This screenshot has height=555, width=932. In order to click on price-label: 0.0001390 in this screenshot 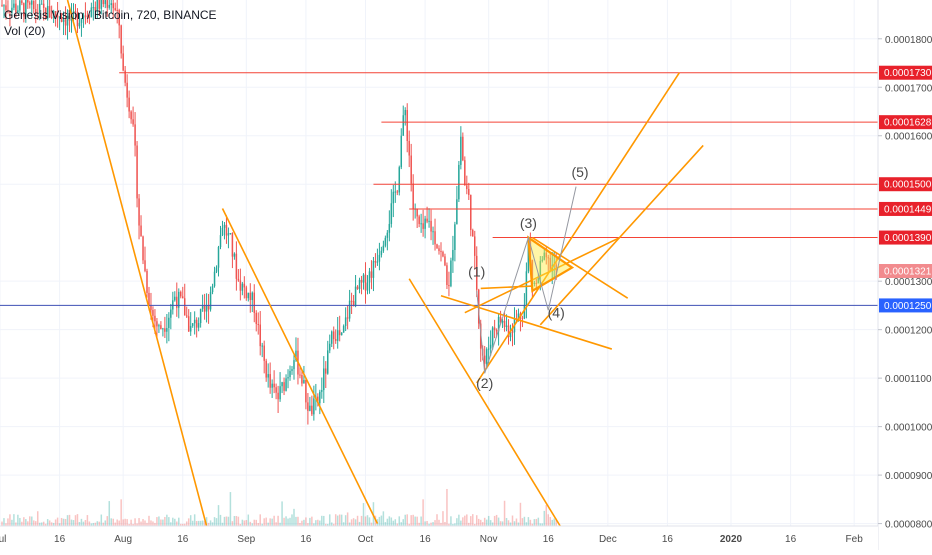, I will do `click(908, 238)`.